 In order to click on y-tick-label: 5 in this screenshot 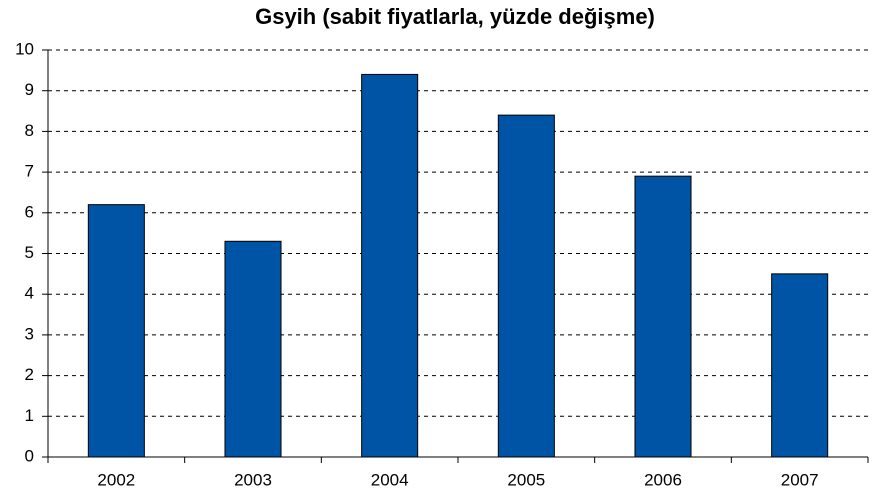, I will do `click(29, 252)`.